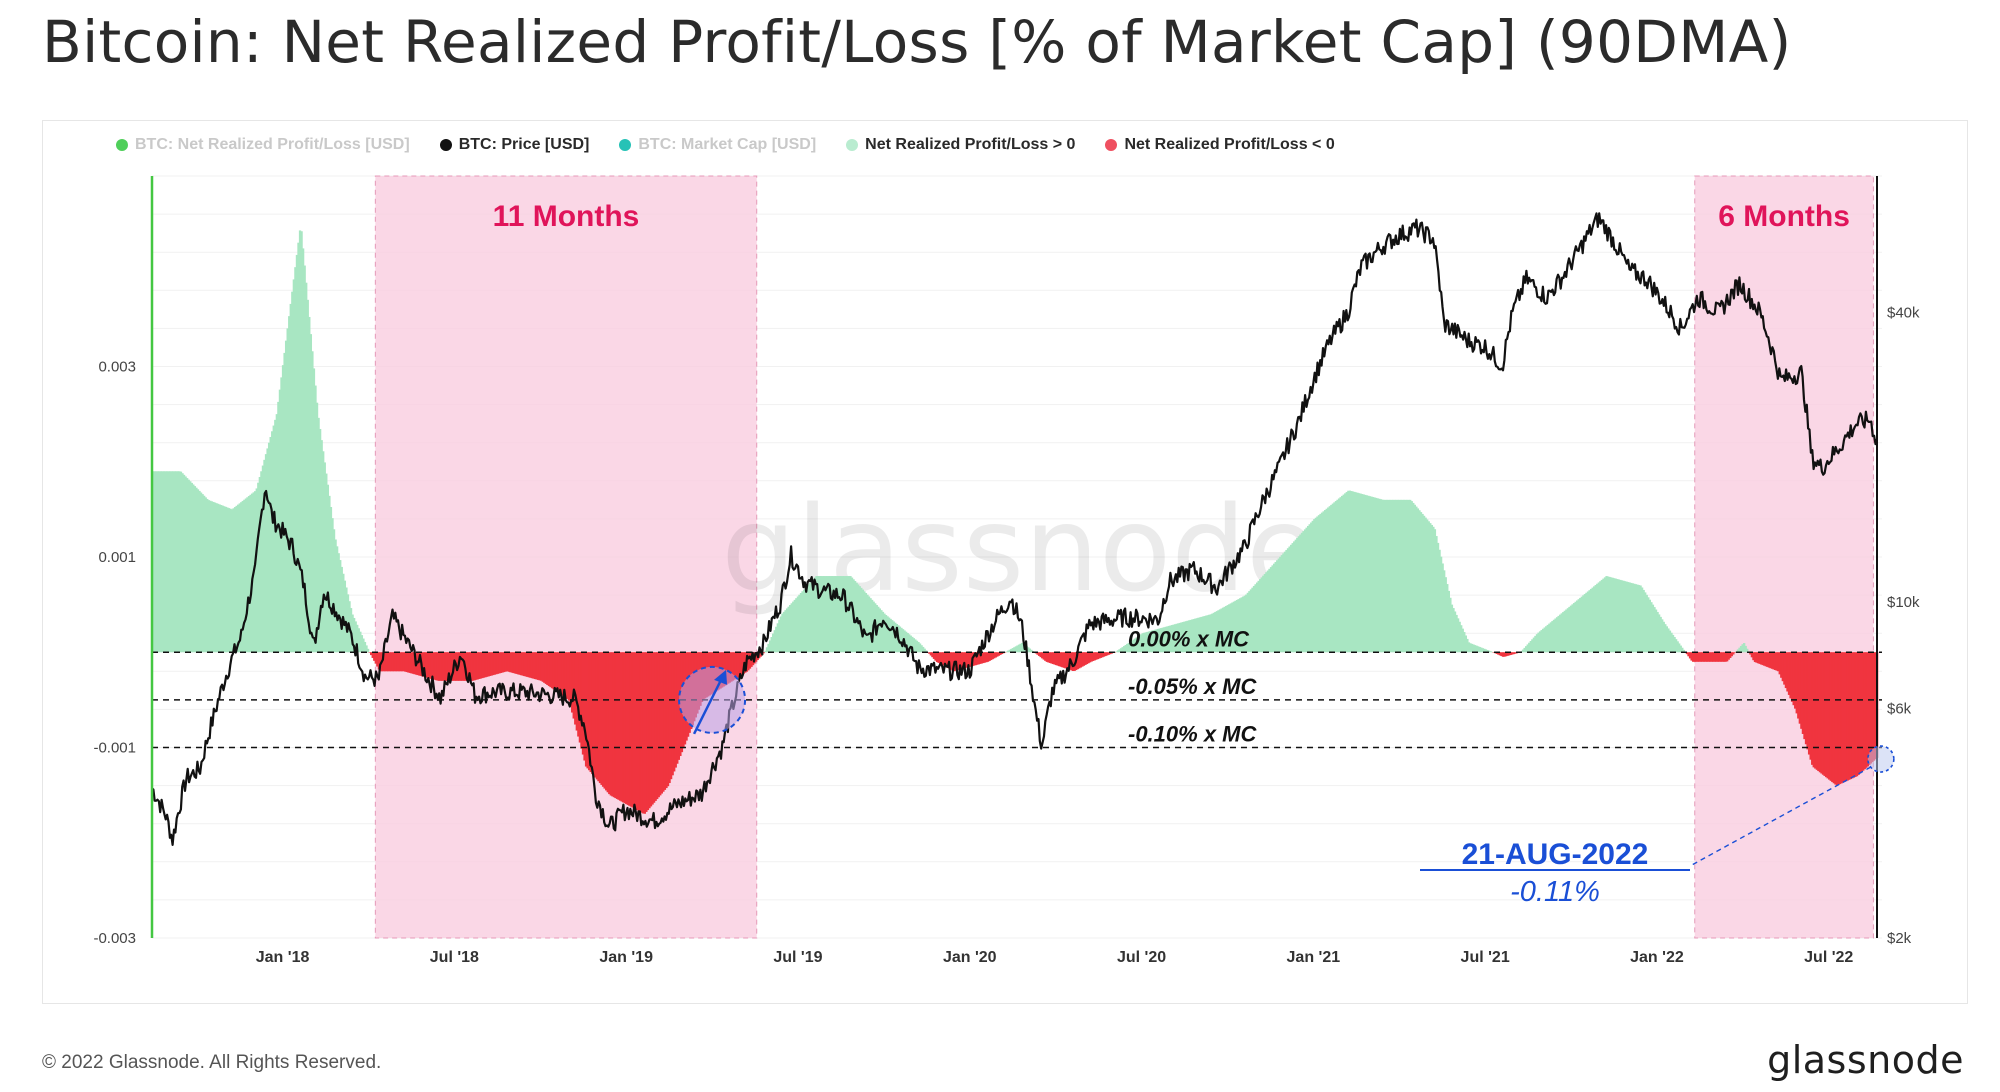  I want to click on legend-item: BTC: Net Realized Profit/Loss [USD], so click(263, 145).